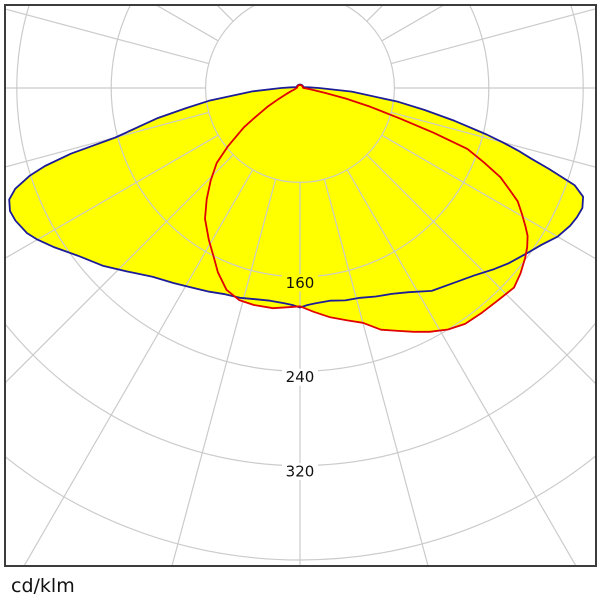  Describe the element at coordinates (107, 36) in the screenshot. I see `polar-spoke-255deg` at that location.